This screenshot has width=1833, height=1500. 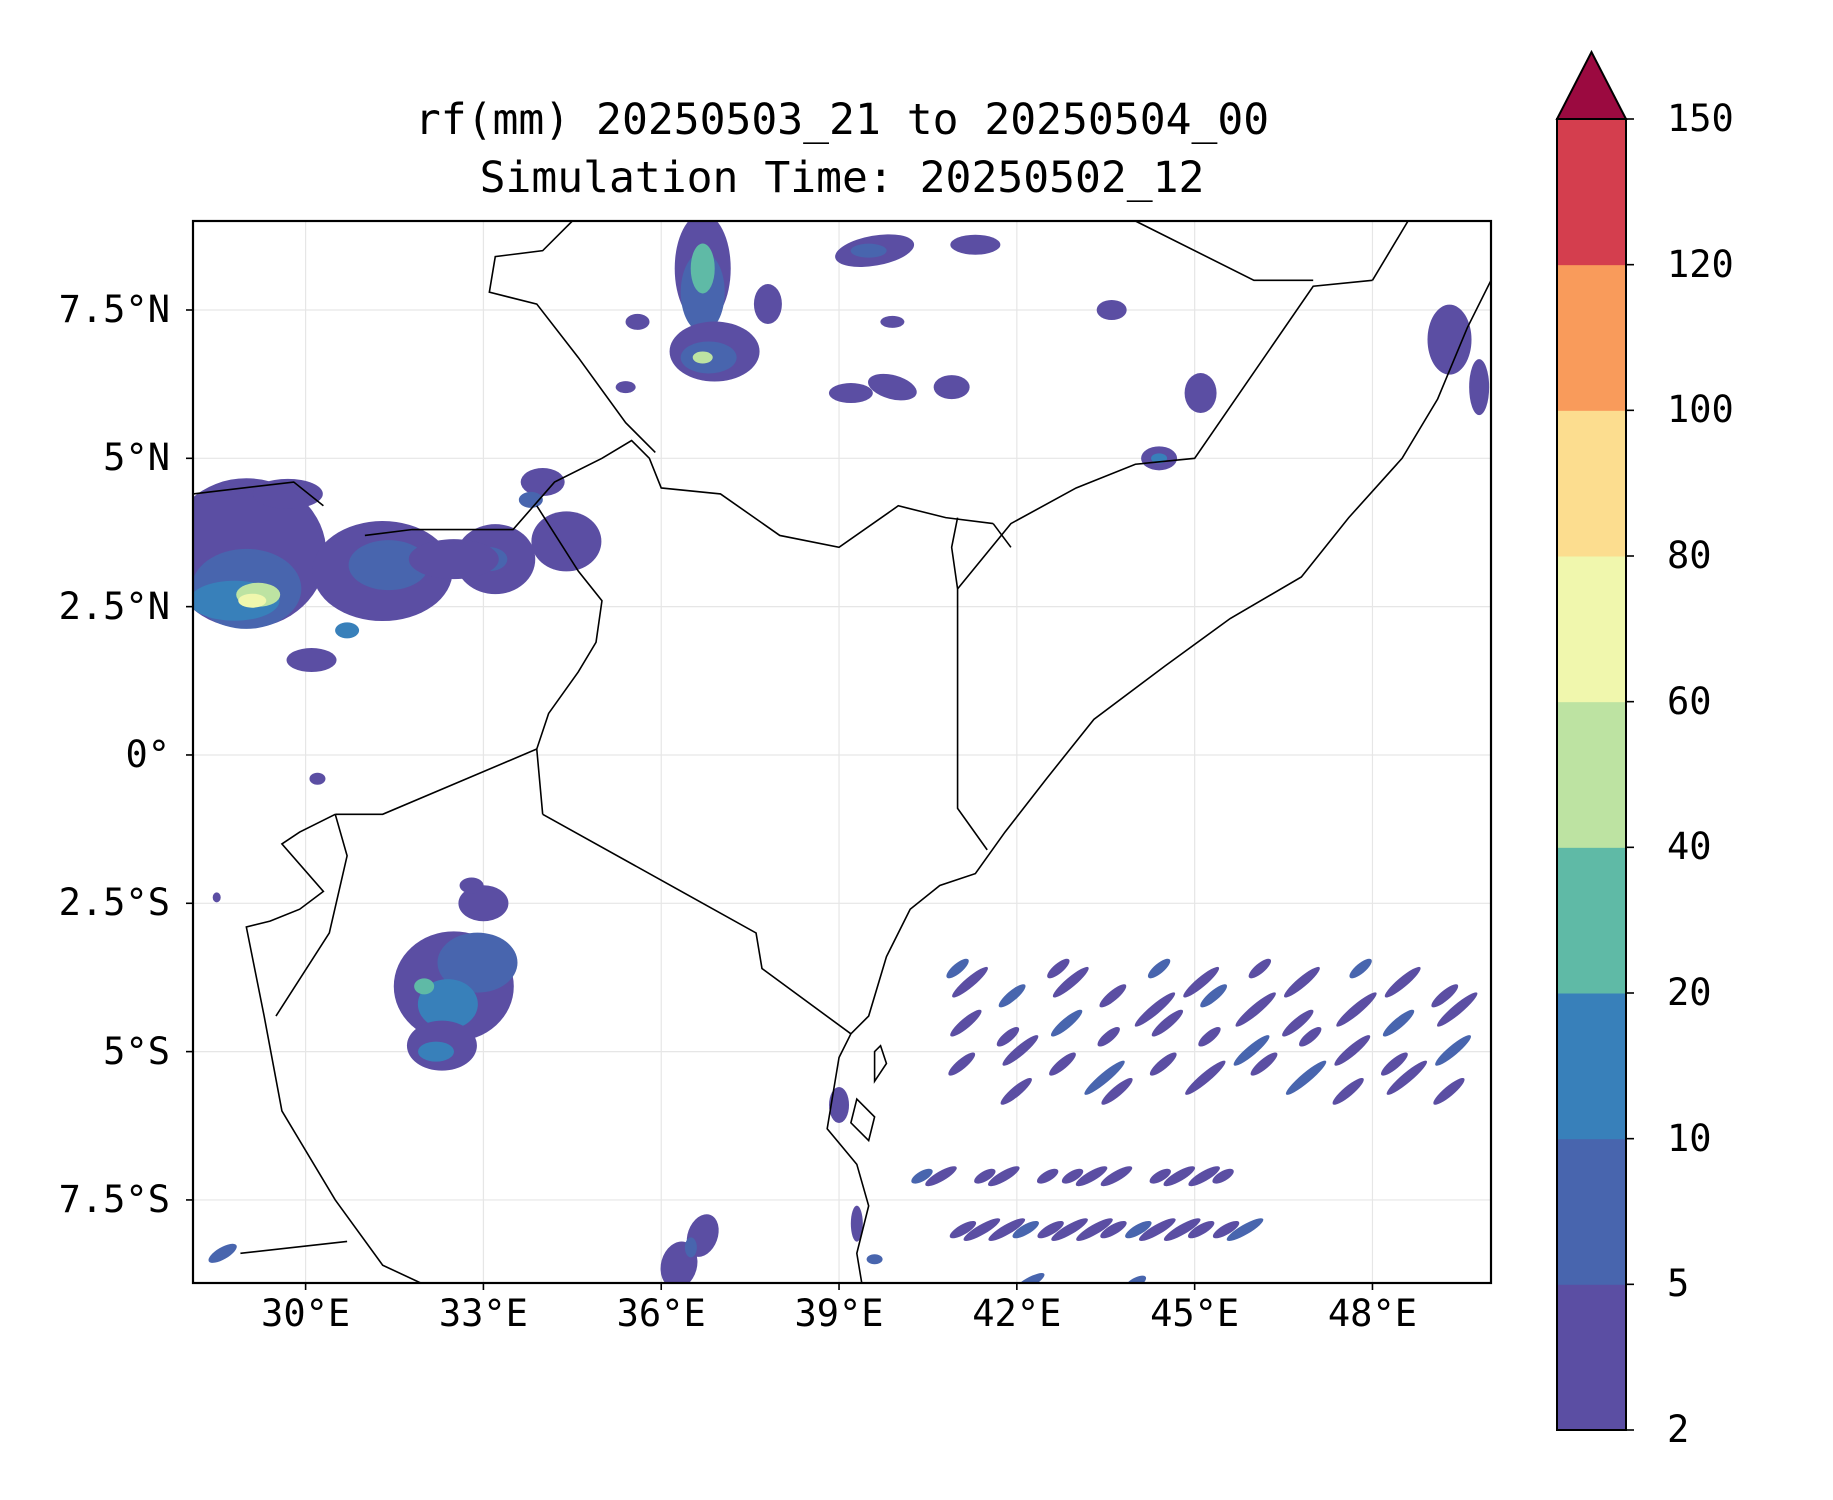 What do you see at coordinates (661, 1313) in the screenshot?
I see `x-tick-label: 36°E` at bounding box center [661, 1313].